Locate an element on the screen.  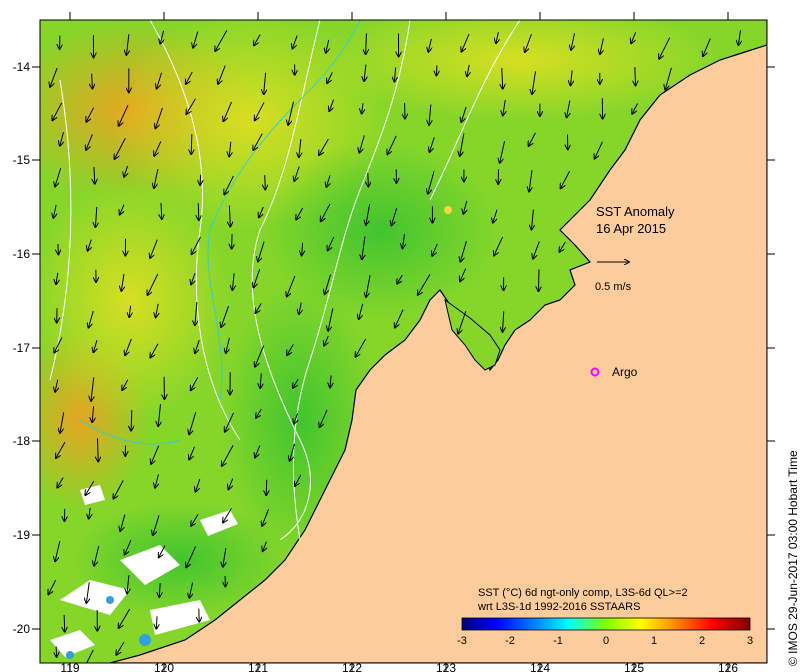
lat-tick-label: -18 is located at coordinates (22, 441).